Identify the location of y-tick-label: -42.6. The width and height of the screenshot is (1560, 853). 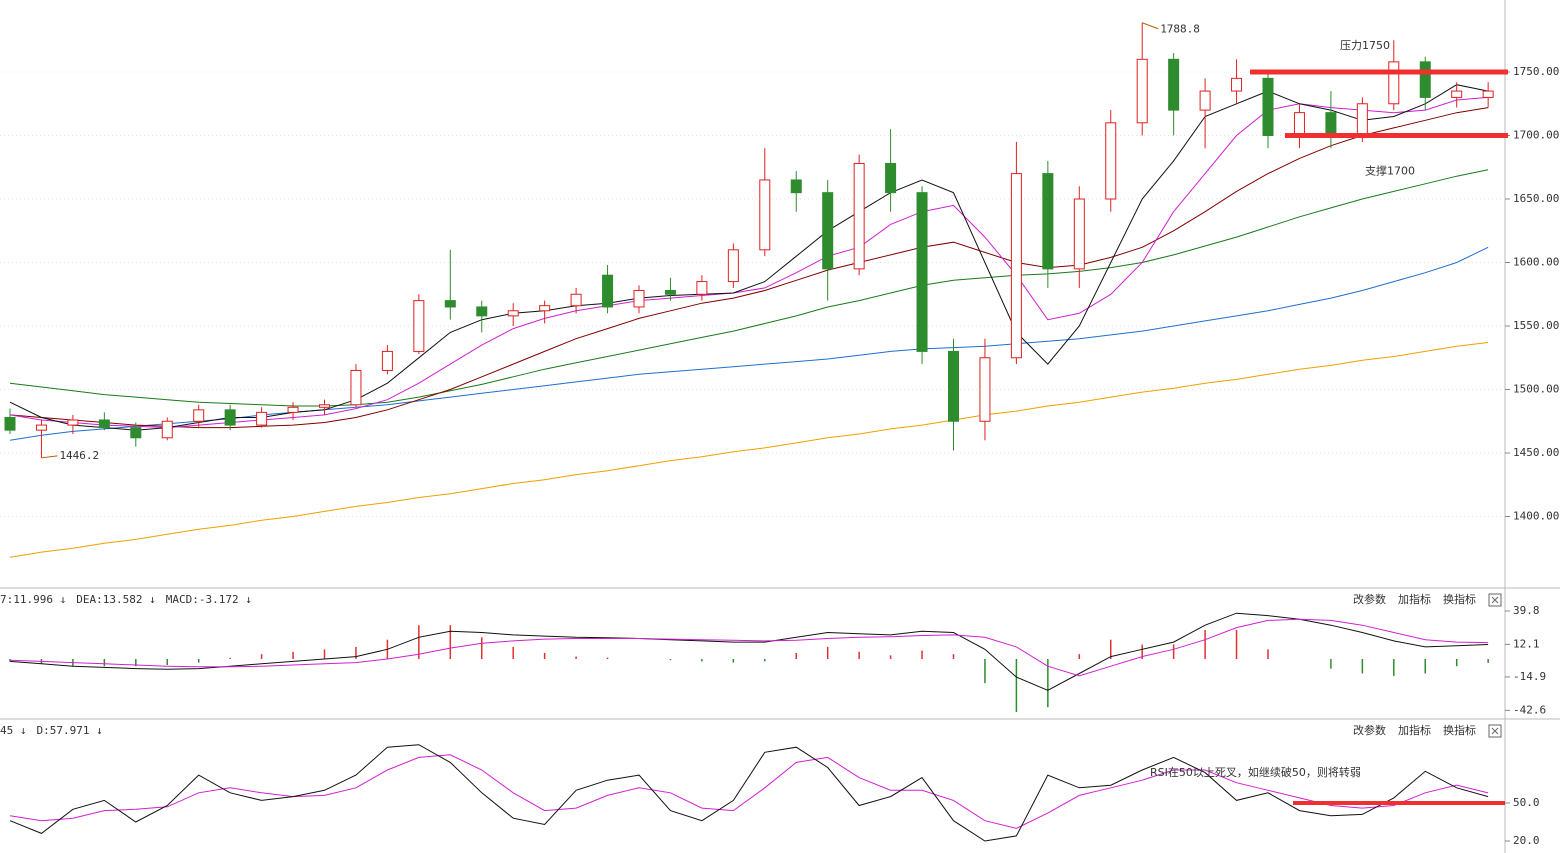
(1529, 709).